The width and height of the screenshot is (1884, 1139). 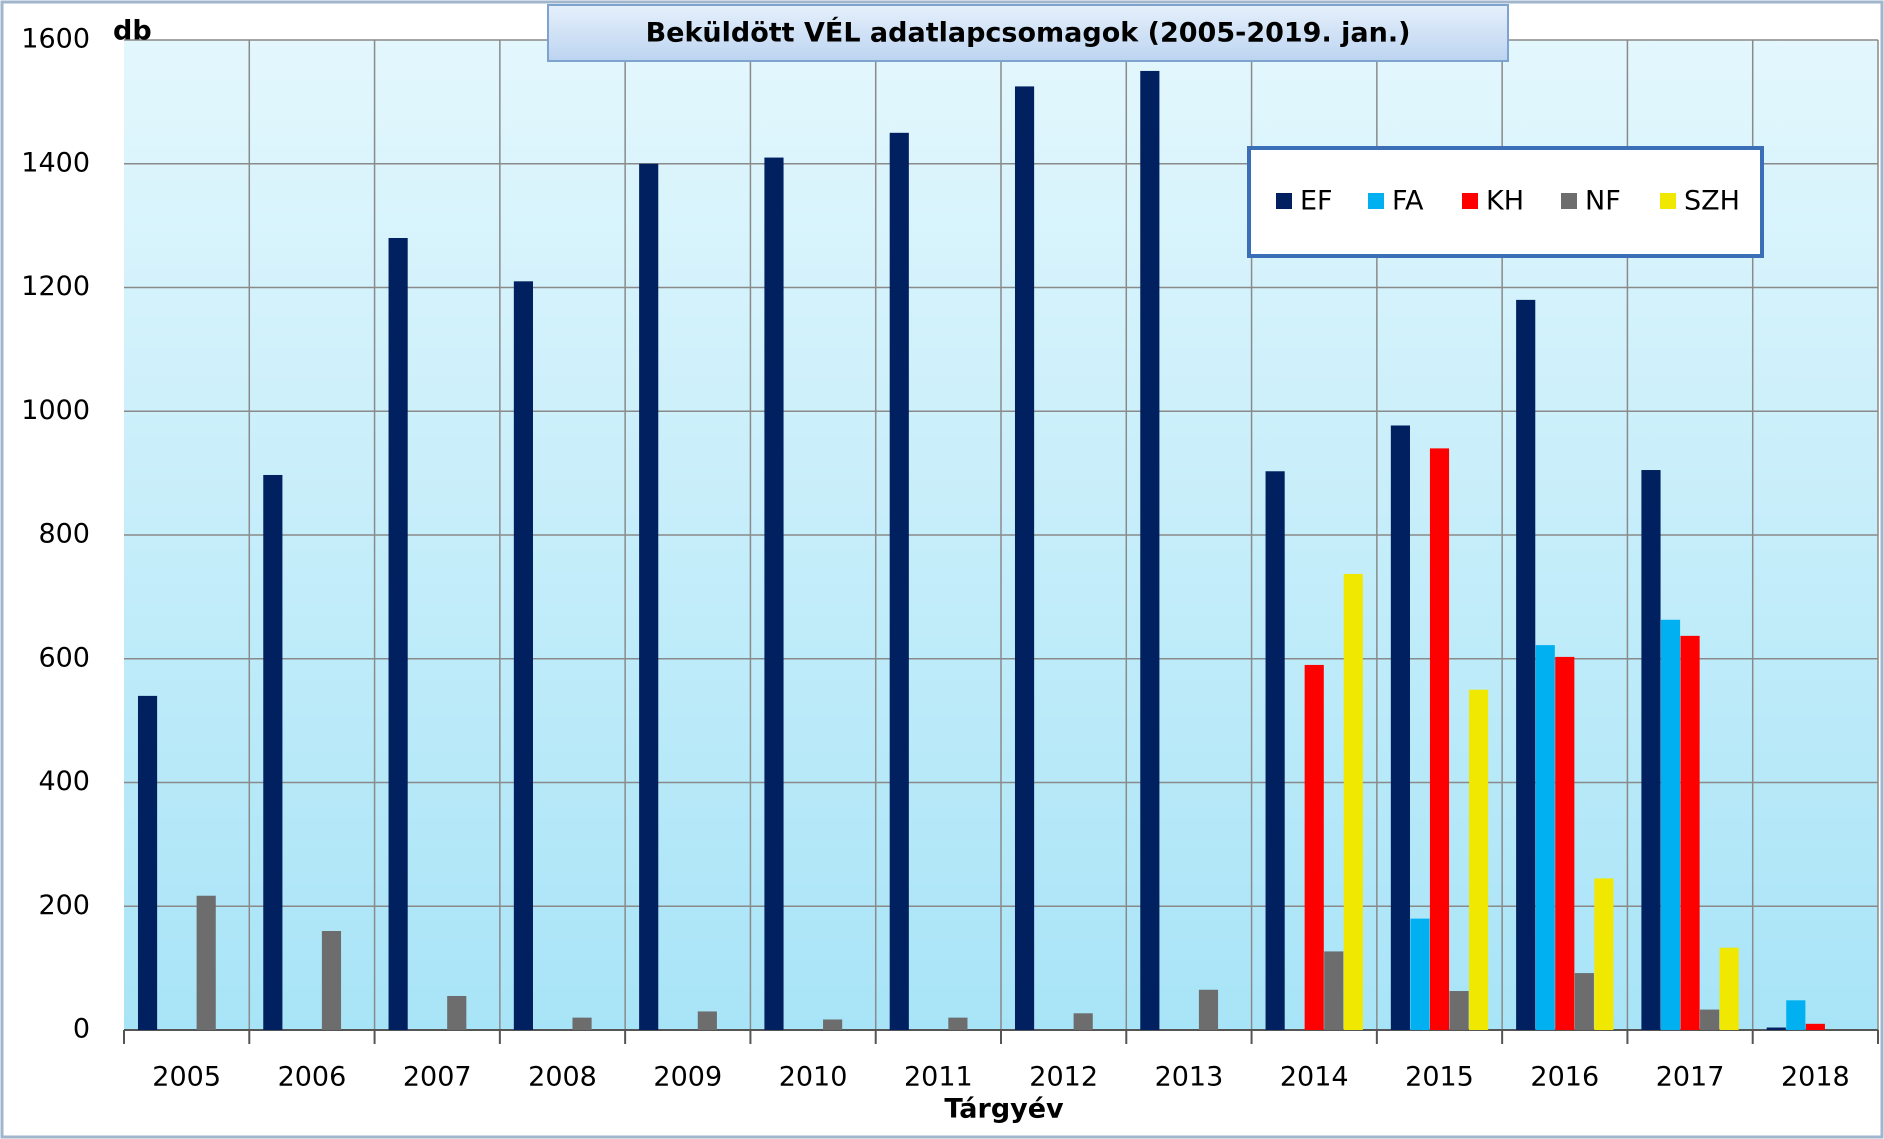 I want to click on x-tick-label: 2005, so click(x=186, y=1077).